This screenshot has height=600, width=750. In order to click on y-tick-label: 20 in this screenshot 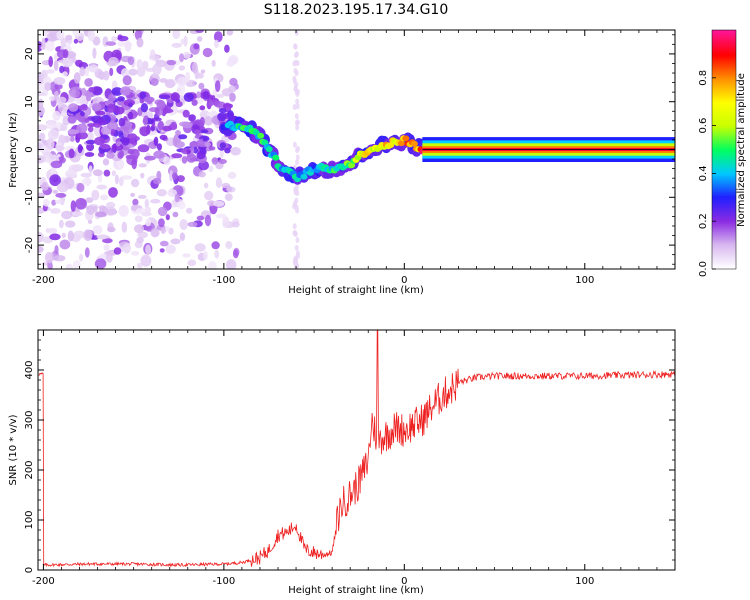, I will do `click(29, 54)`.